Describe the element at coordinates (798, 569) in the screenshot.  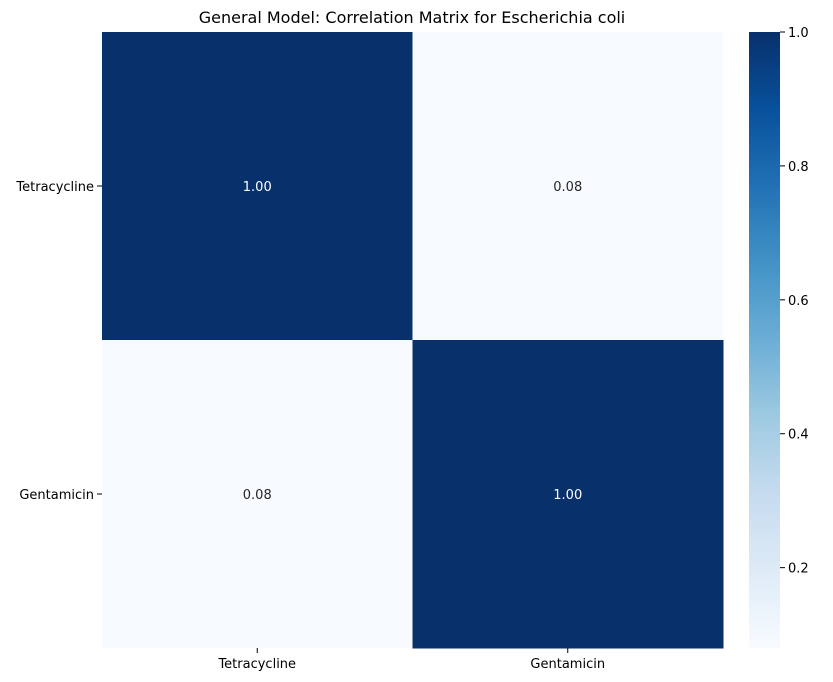
I see `colorbar-tick-label: 0.2` at that location.